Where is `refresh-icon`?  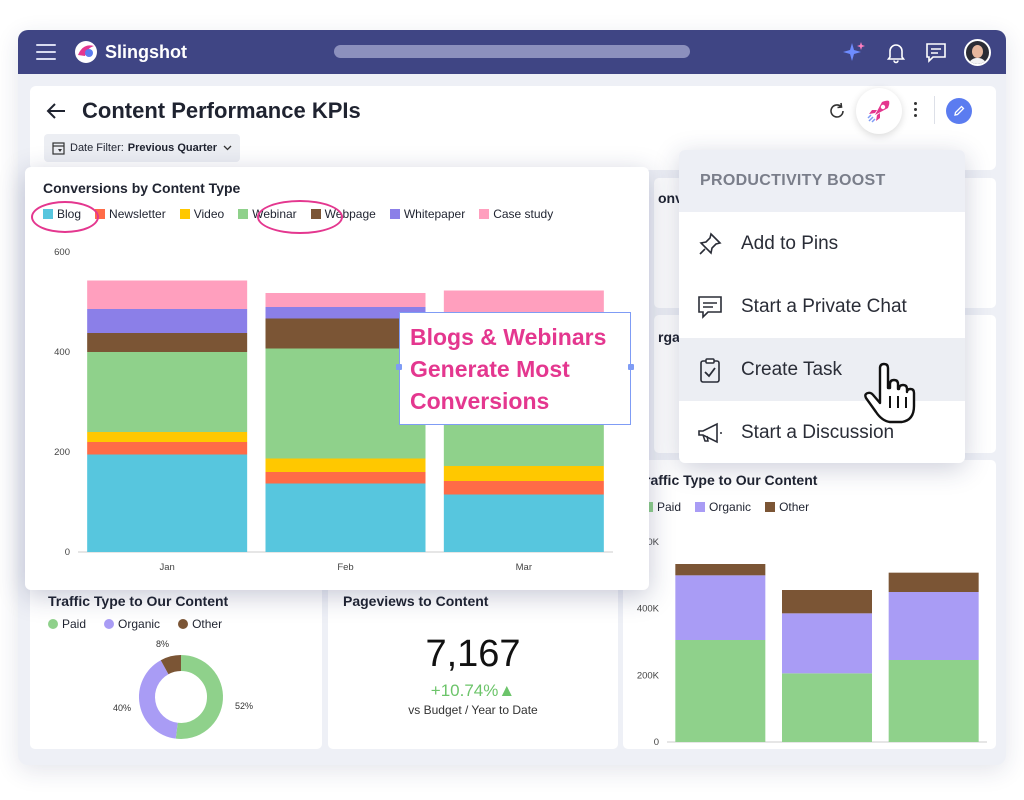
refresh-icon is located at coordinates (837, 111).